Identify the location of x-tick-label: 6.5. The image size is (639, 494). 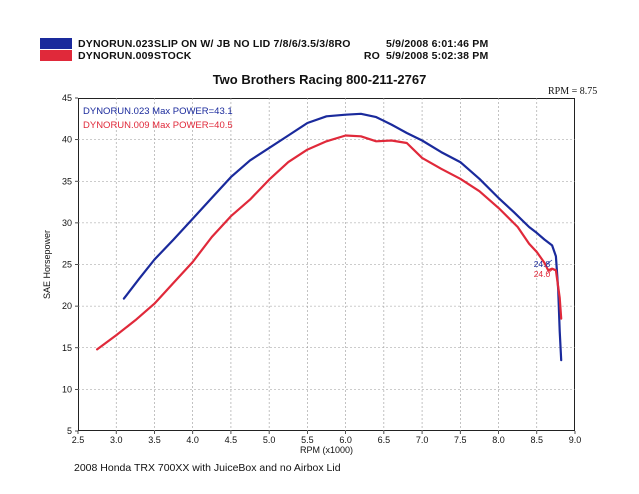
(384, 440).